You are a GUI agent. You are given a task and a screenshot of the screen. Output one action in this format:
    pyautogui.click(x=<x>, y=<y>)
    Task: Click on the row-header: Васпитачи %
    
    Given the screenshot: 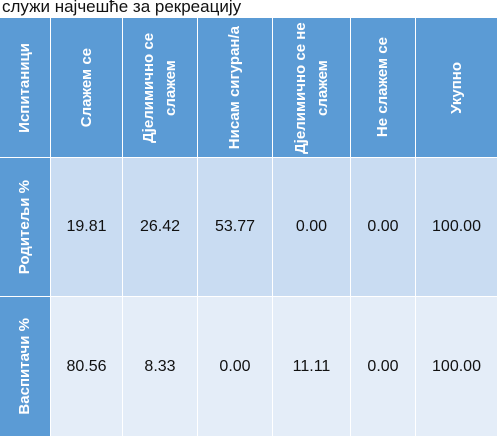 What is the action you would take?
    pyautogui.click(x=24, y=366)
    